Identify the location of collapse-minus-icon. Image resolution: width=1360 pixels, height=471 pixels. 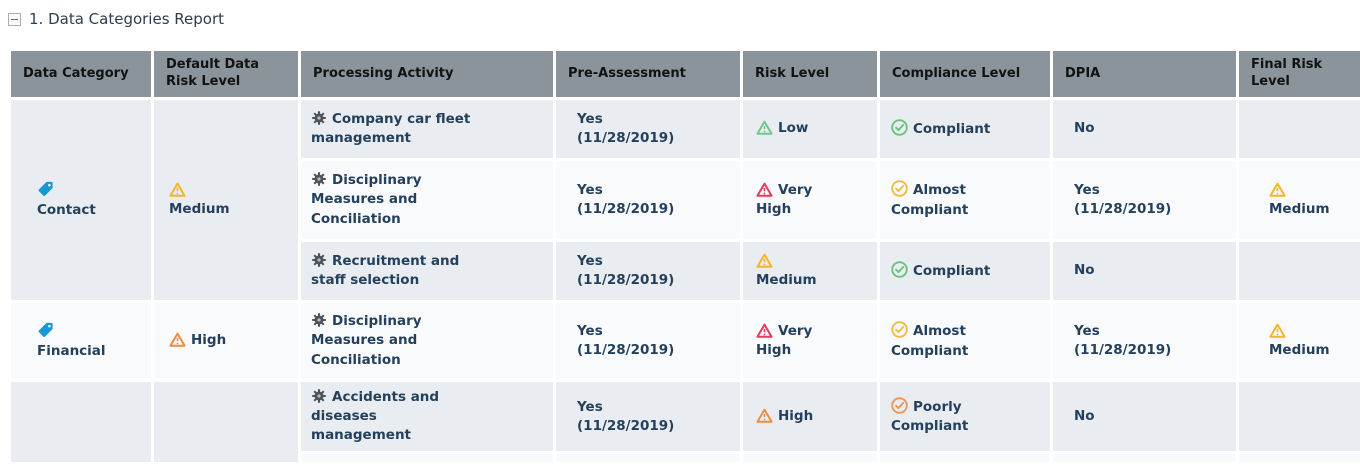
(14, 19).